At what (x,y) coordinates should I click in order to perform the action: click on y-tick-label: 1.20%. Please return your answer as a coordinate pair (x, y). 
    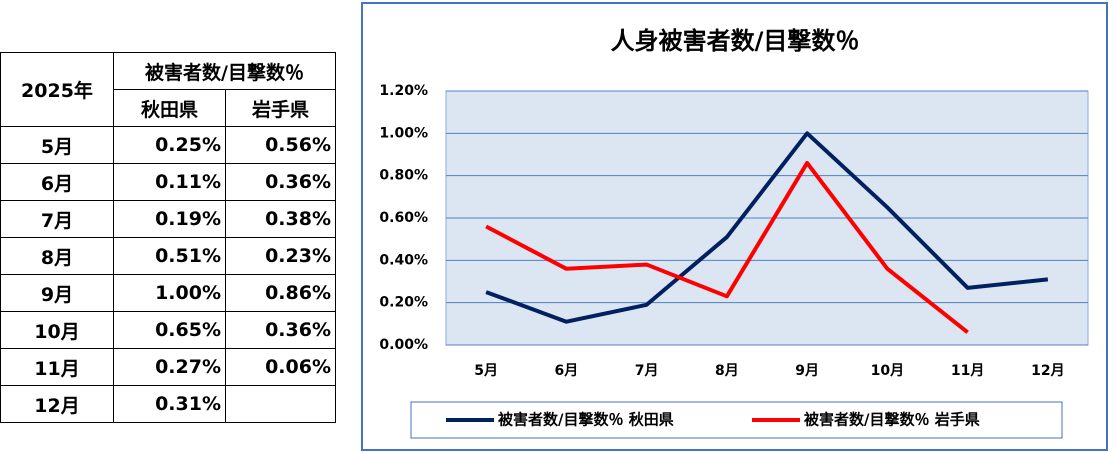
    Looking at the image, I should click on (403, 91).